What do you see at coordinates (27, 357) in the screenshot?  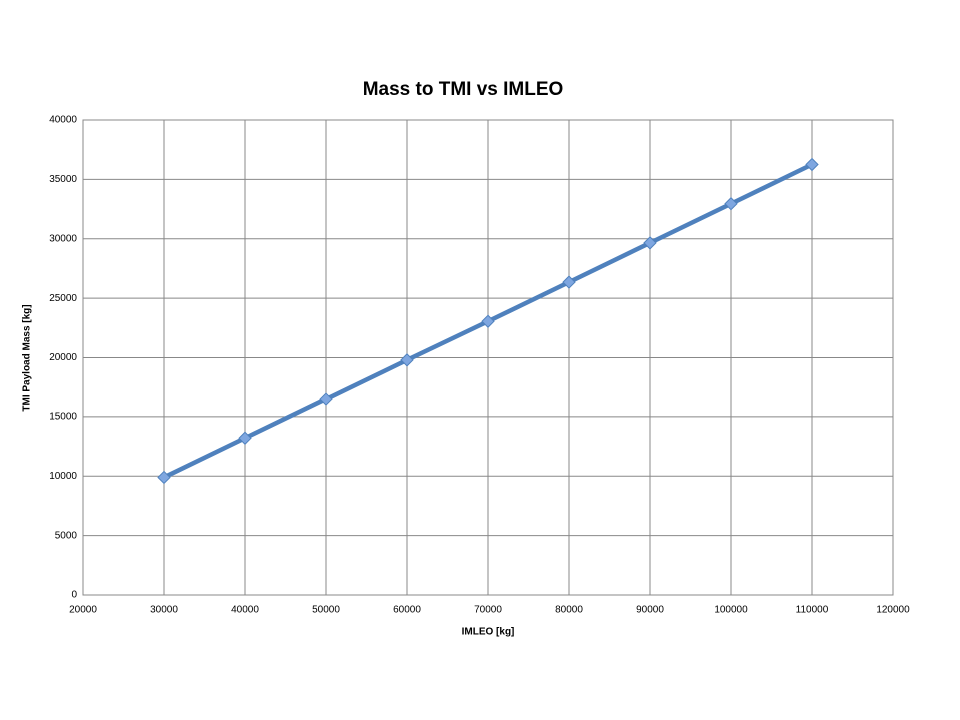 I see `y-axis-label: TMI Payload Mass [kg]` at bounding box center [27, 357].